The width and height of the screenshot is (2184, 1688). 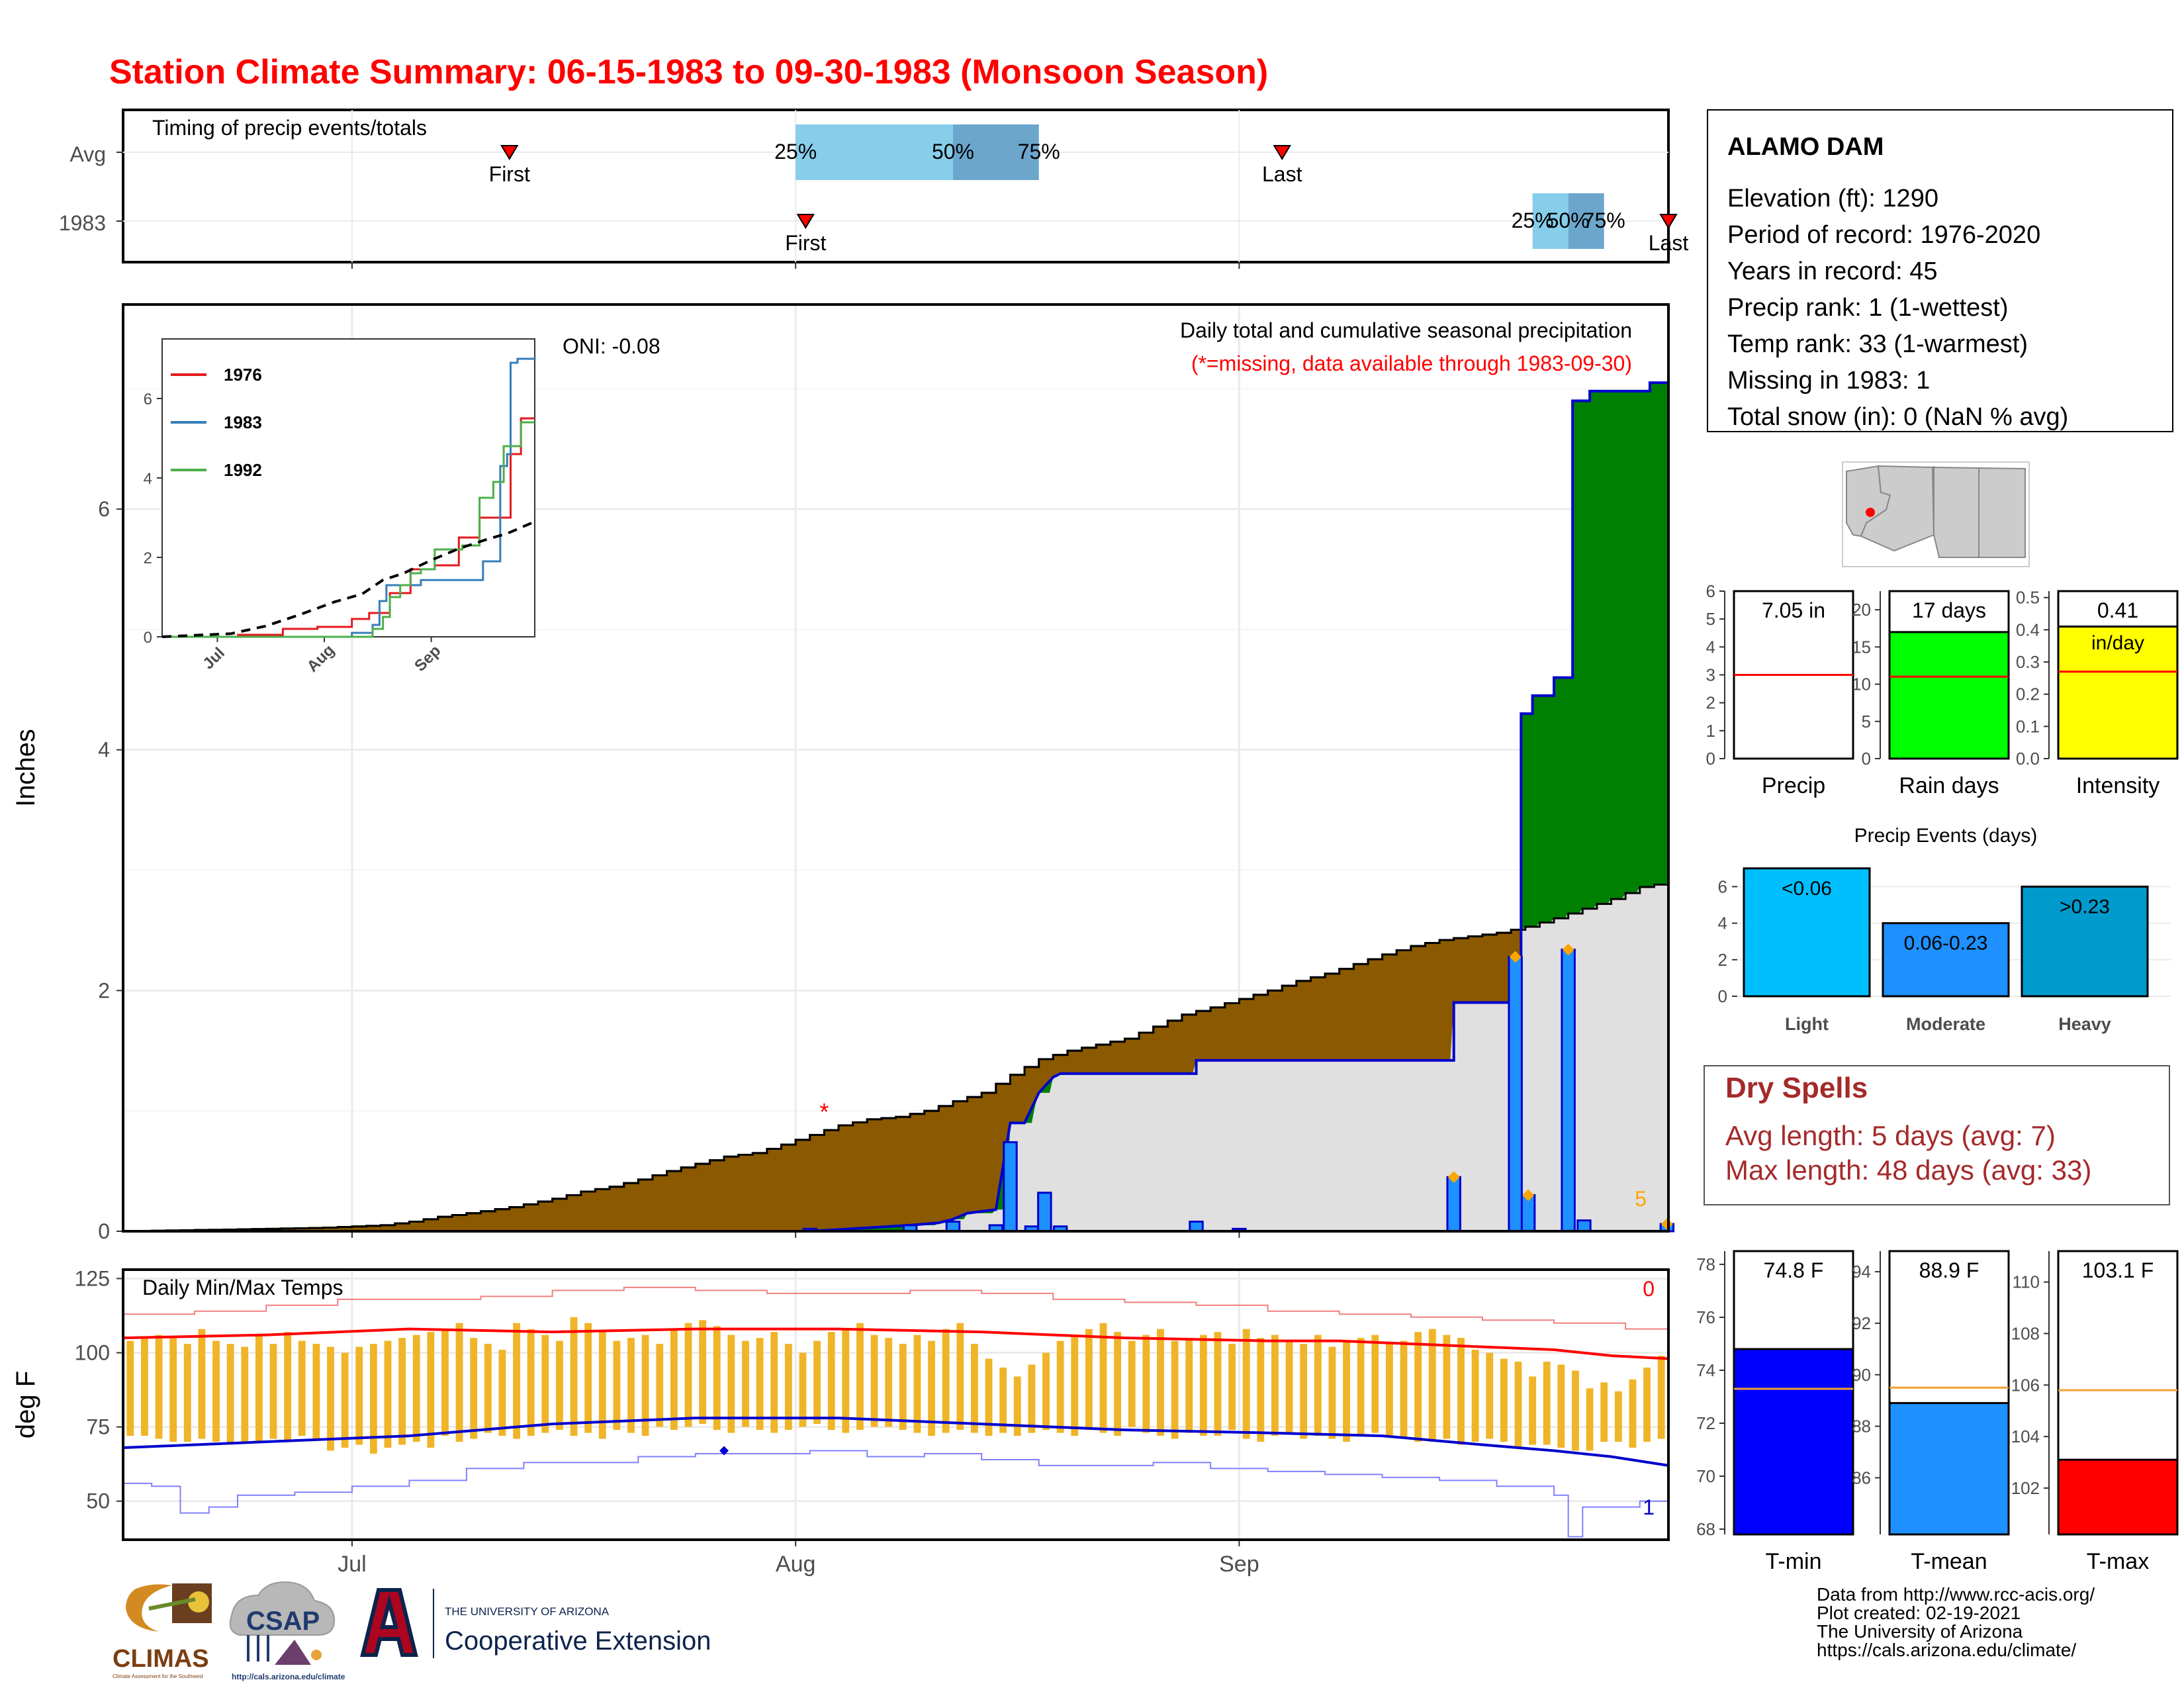 I want to click on stat_bars-tick-label: 5, so click(x=1866, y=721).